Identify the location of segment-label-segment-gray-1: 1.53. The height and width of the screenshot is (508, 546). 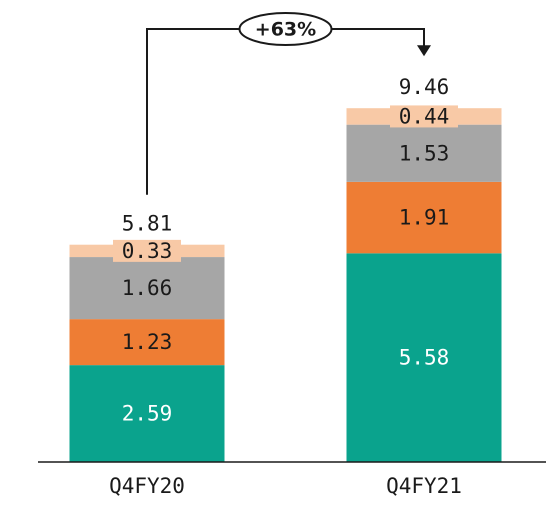
(424, 153).